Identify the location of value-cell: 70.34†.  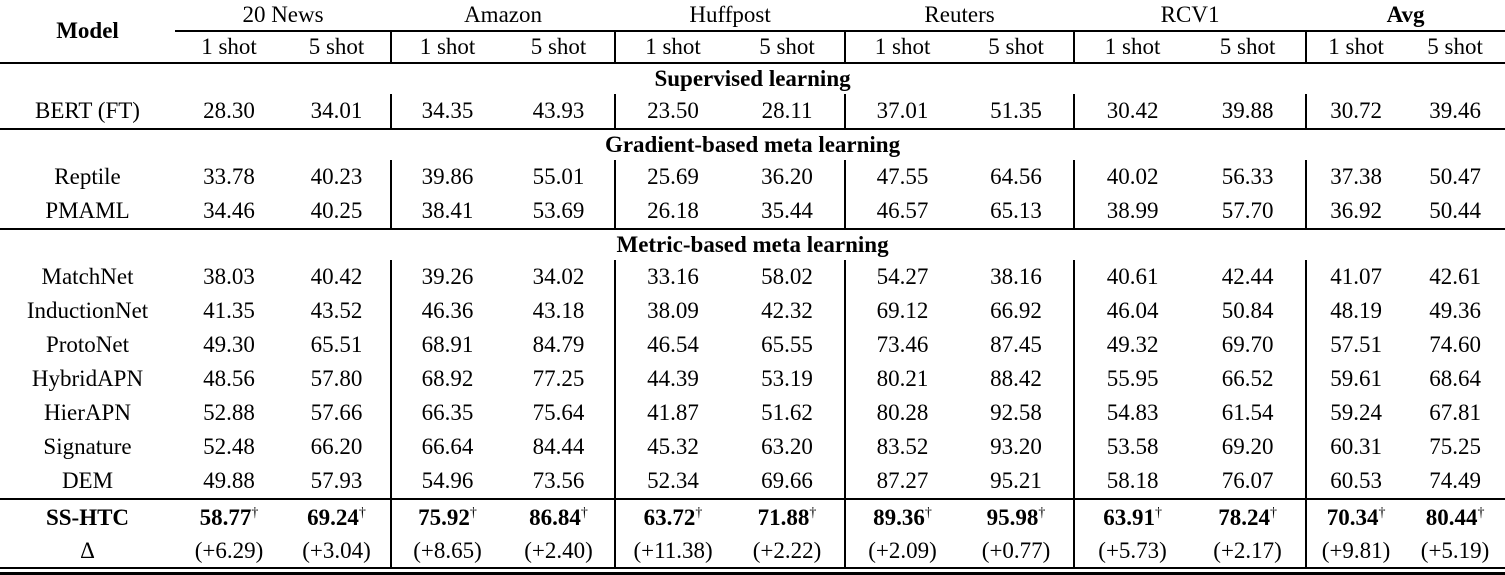
(1355, 516).